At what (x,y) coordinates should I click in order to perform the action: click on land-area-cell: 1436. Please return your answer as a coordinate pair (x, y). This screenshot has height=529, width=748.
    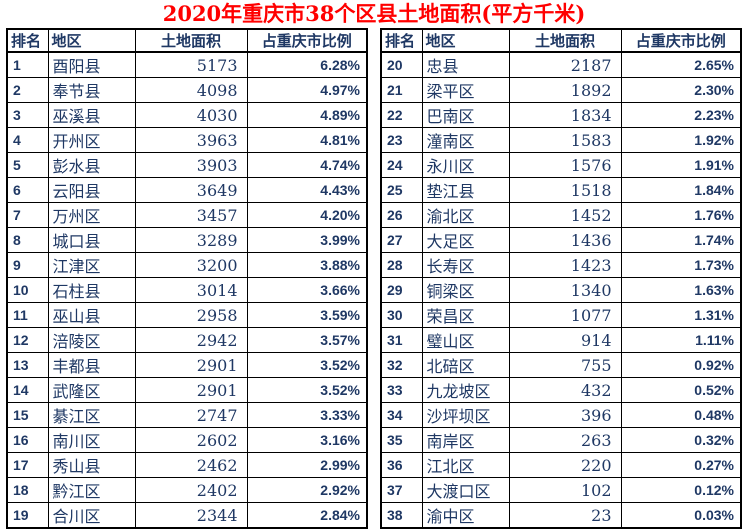
    Looking at the image, I should click on (565, 240).